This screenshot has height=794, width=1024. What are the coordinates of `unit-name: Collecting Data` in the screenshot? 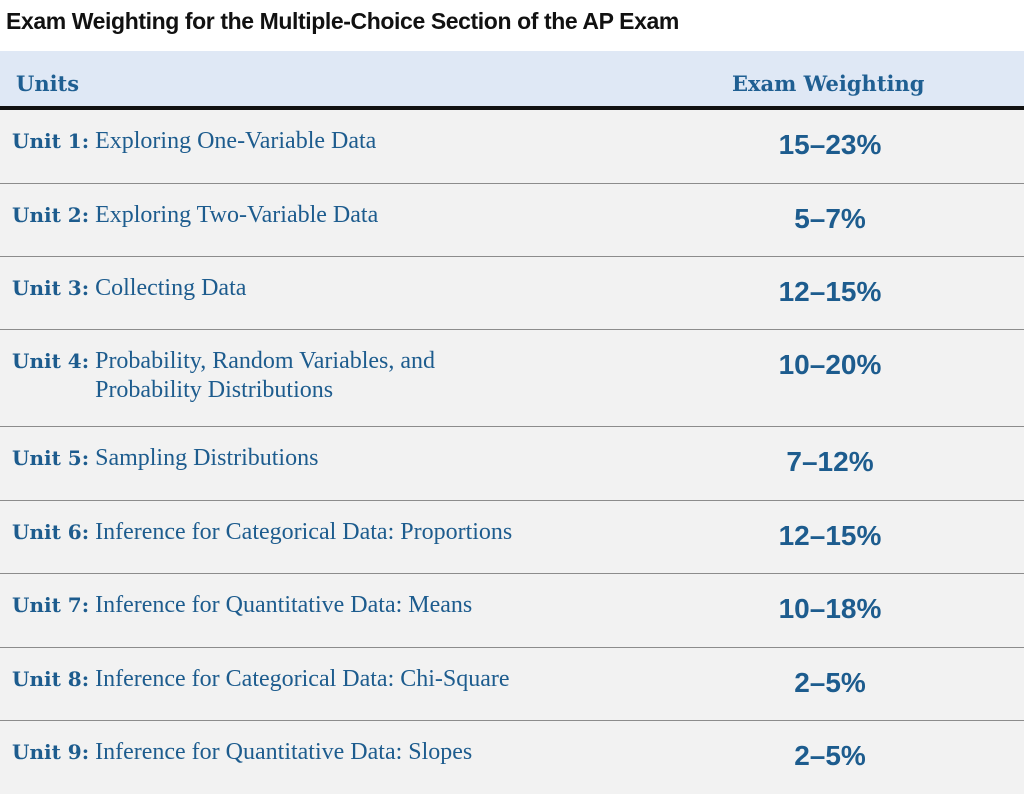 It's located at (171, 288).